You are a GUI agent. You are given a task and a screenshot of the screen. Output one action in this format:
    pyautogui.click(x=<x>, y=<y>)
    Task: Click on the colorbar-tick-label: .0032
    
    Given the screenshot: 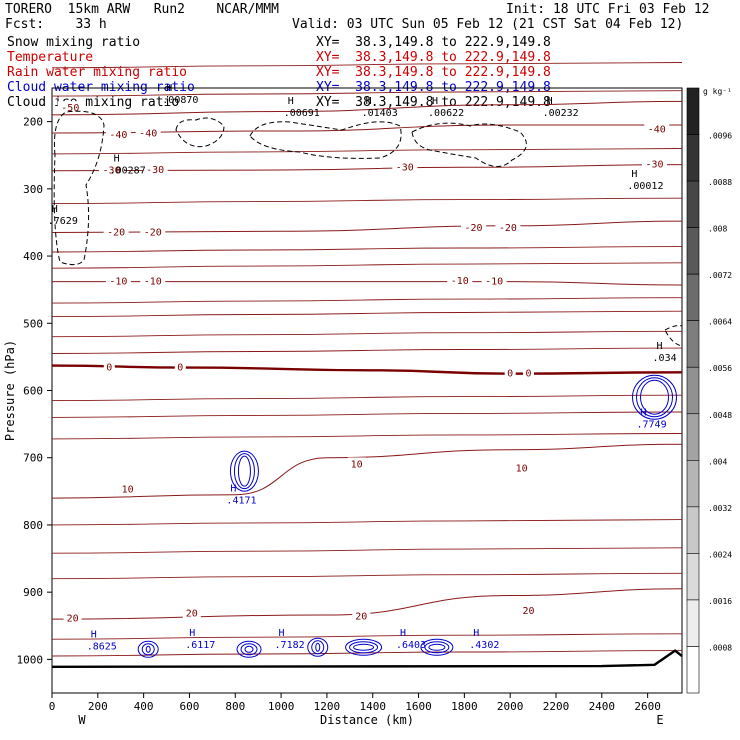 What is the action you would take?
    pyautogui.click(x=720, y=508)
    